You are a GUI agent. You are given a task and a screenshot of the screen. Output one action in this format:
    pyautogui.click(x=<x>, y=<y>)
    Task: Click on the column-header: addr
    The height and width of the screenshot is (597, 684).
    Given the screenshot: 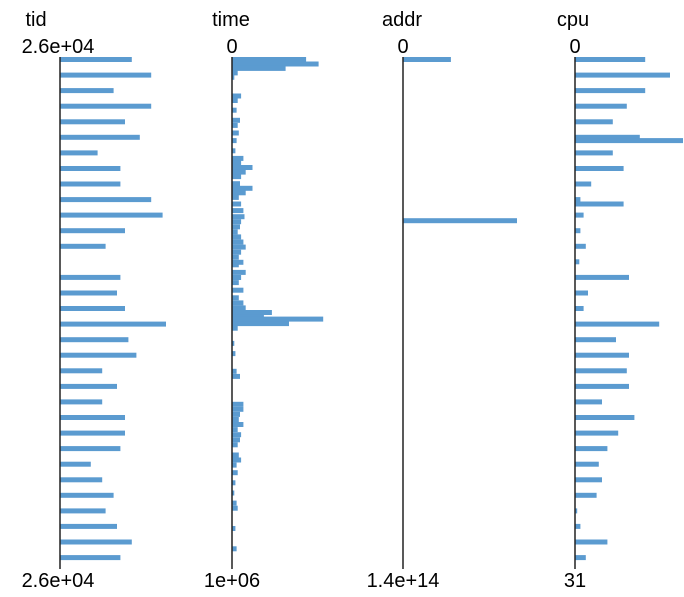 What is the action you would take?
    pyautogui.click(x=402, y=20)
    